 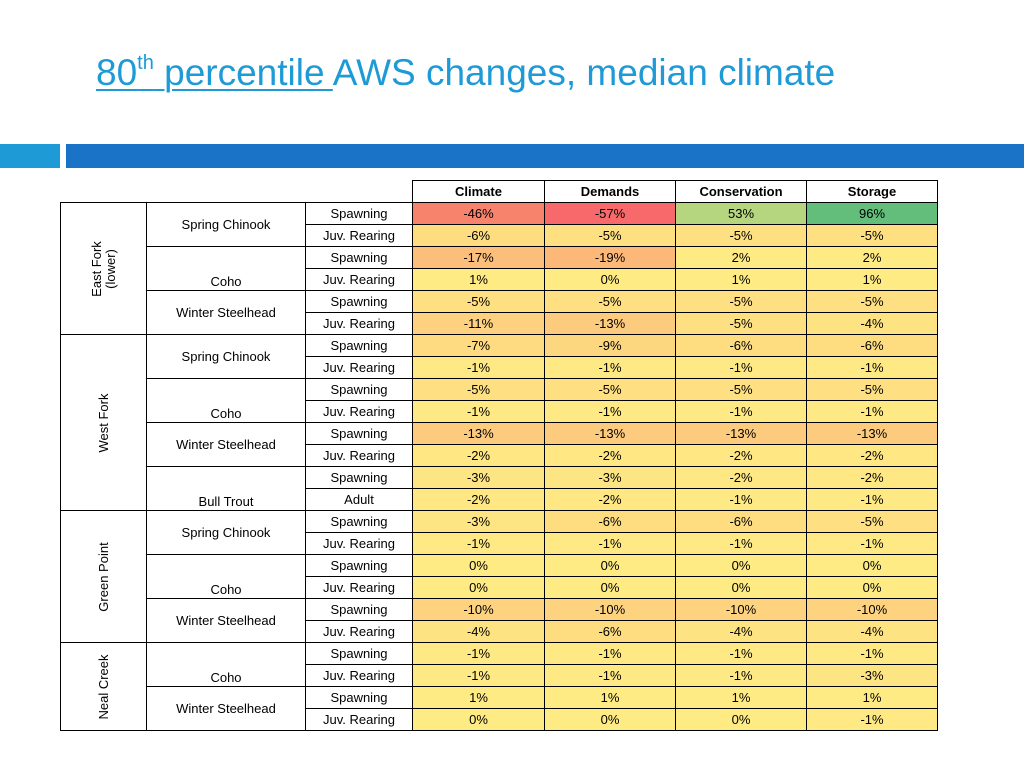 I want to click on value-cell-climate: -11%, so click(x=478, y=323).